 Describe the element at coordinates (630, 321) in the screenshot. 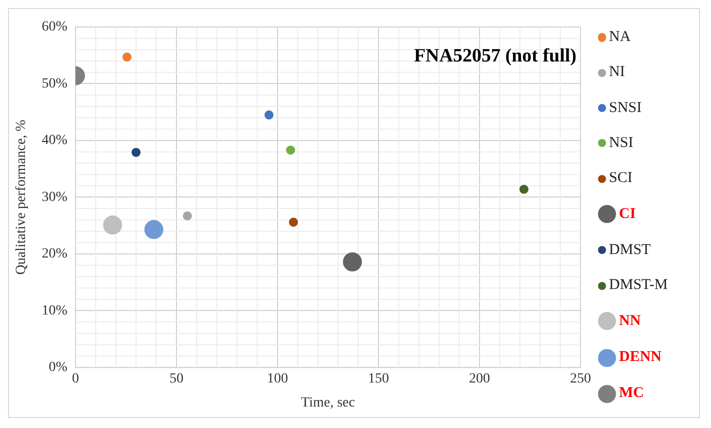

I see `legend-label: NN` at that location.